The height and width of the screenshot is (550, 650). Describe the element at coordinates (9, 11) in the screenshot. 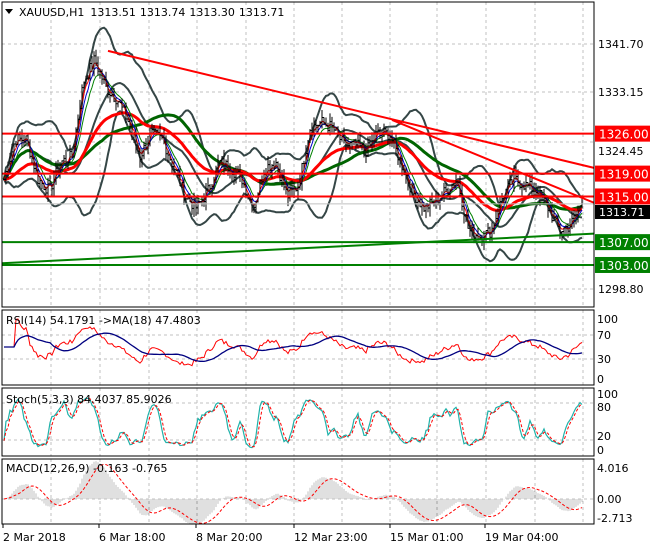

I see `dropdown-triangle-icon` at that location.